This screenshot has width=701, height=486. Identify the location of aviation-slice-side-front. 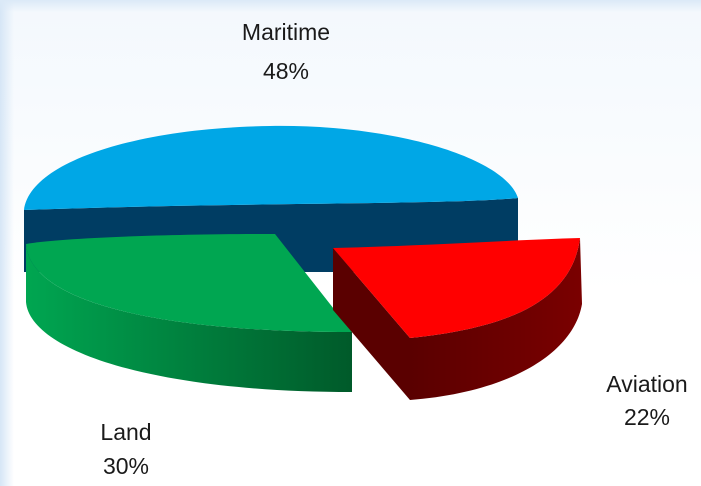
(371, 324).